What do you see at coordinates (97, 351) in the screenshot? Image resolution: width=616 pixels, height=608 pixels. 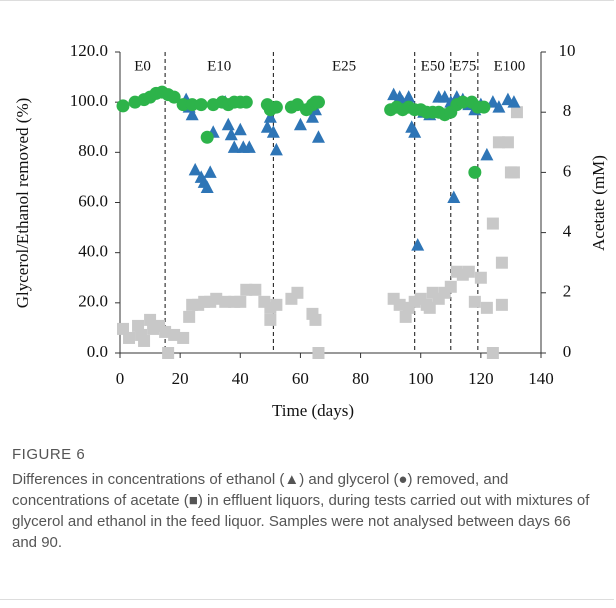 I see `y-tick-label: 0.0` at bounding box center [97, 351].